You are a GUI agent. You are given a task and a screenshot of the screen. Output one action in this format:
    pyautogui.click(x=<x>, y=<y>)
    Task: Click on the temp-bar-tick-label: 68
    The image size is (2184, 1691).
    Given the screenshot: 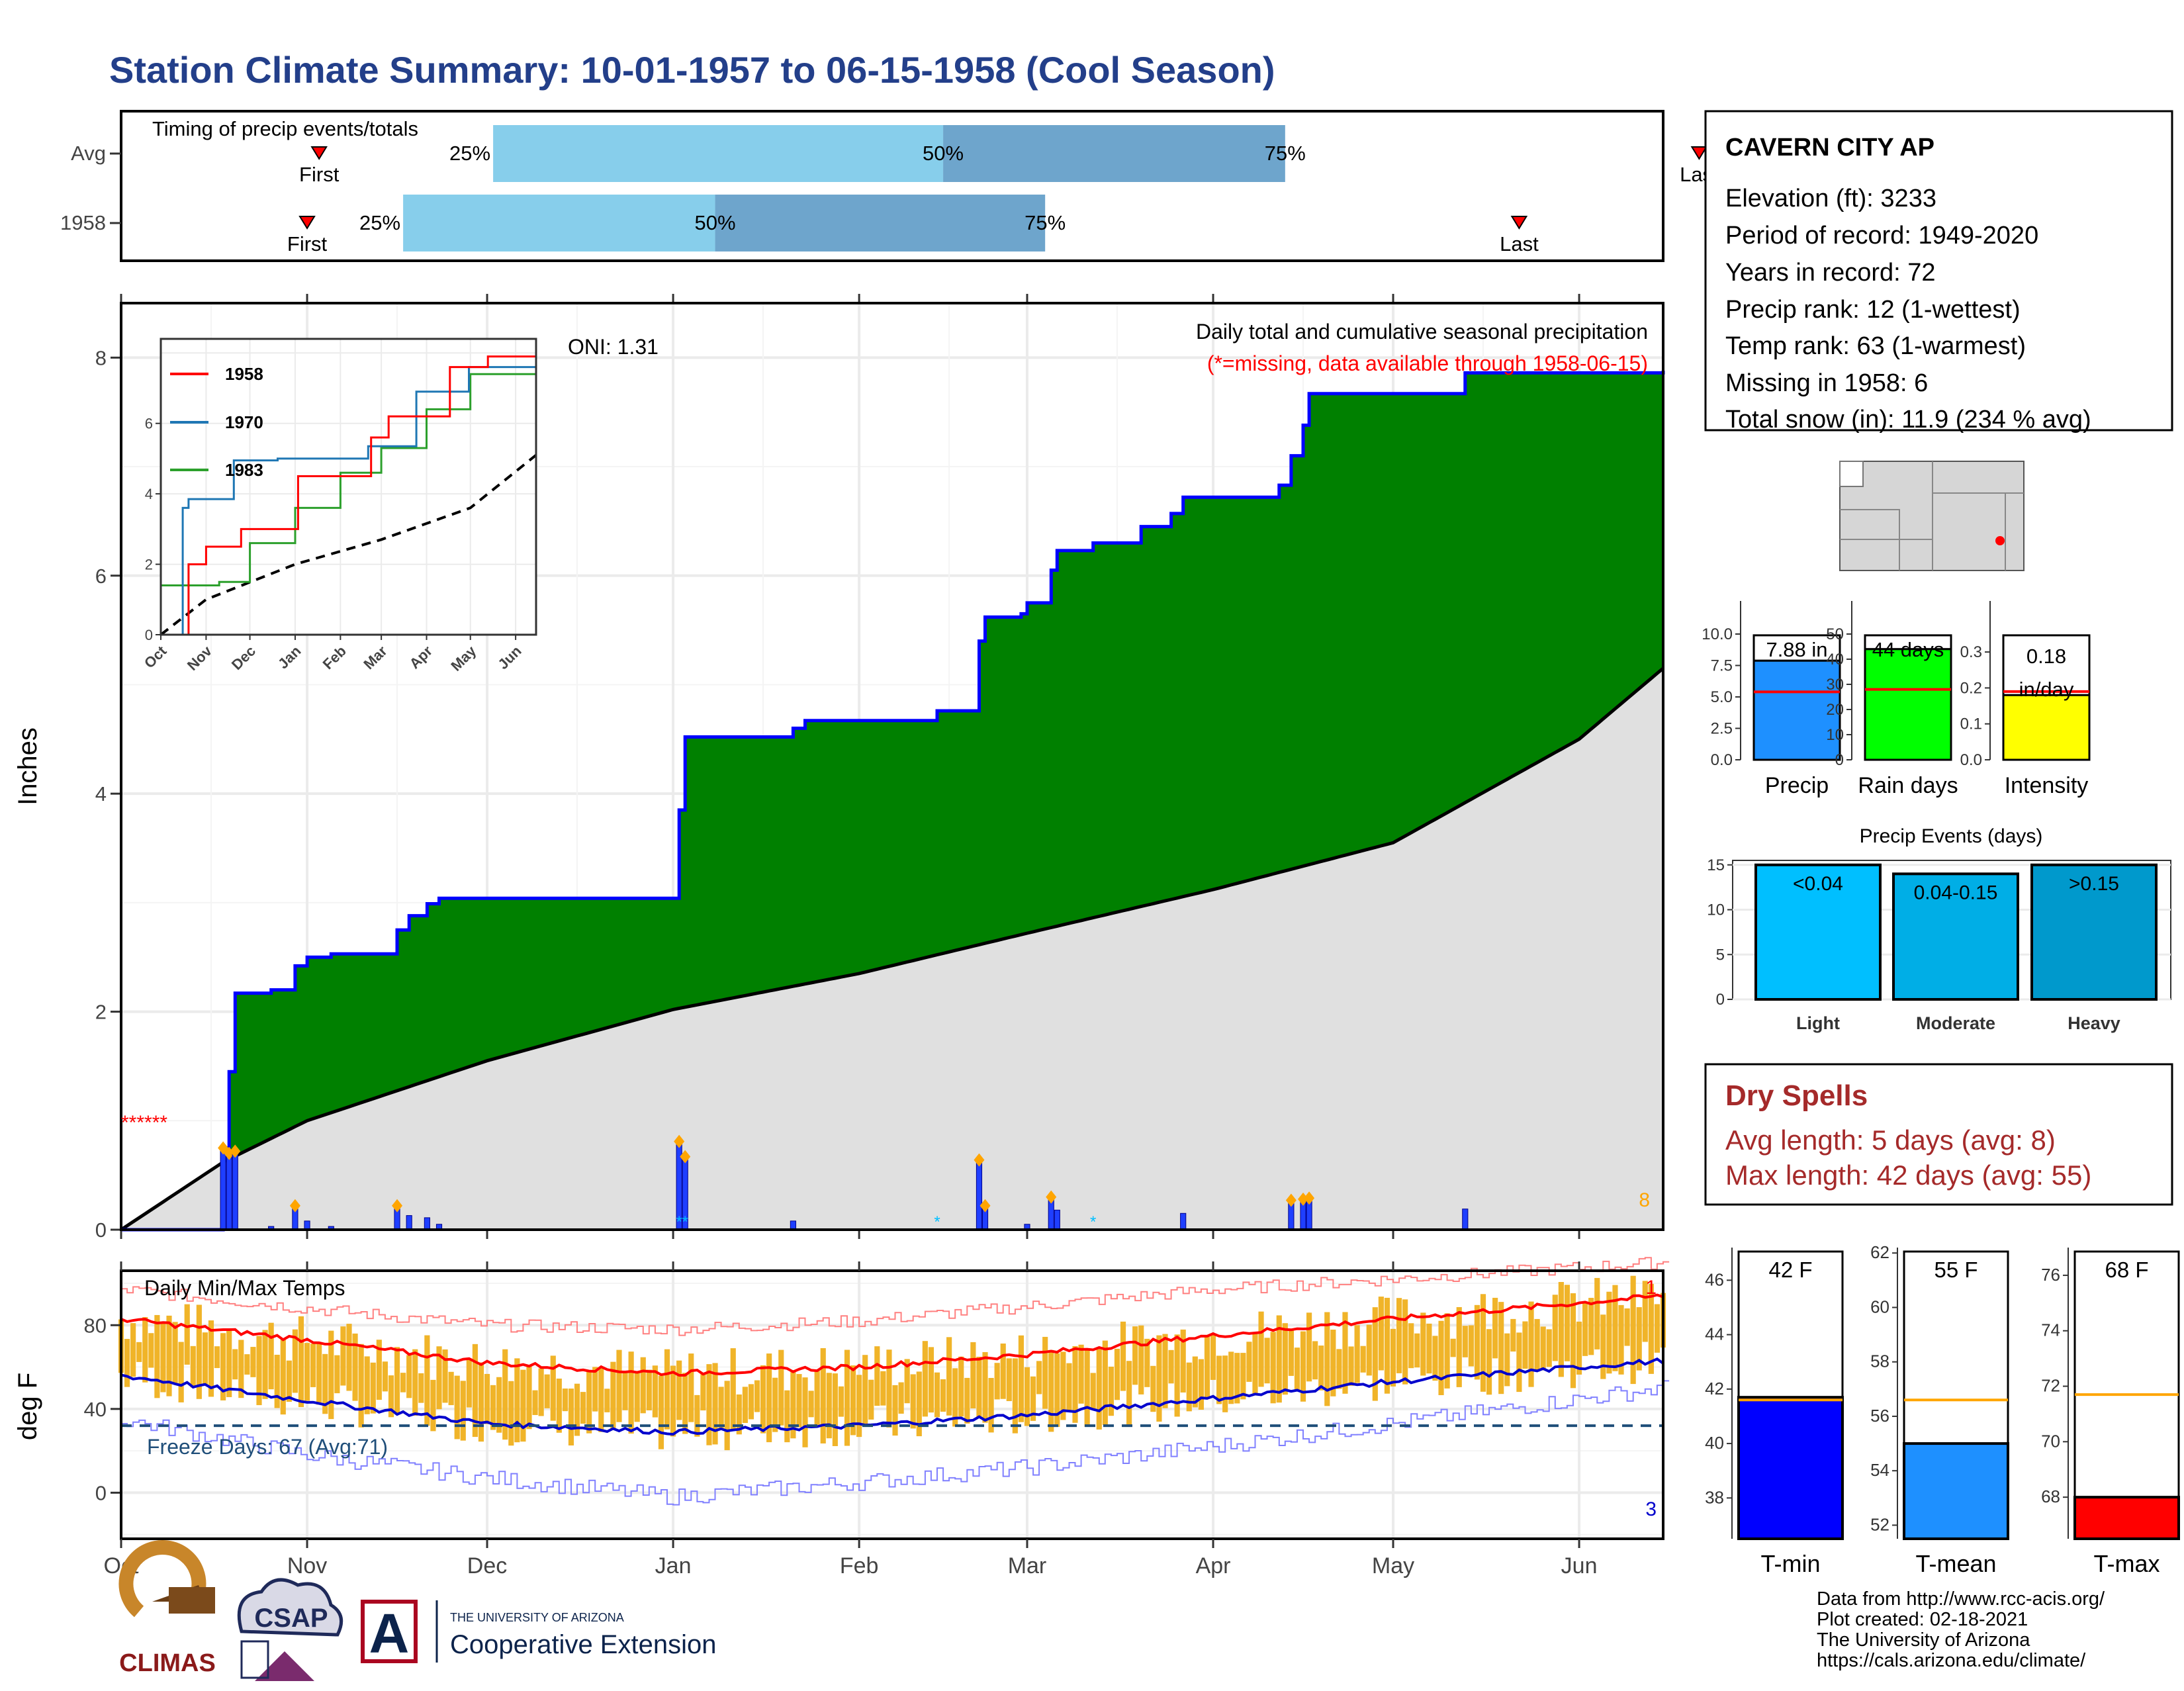 What is the action you would take?
    pyautogui.click(x=2050, y=1496)
    